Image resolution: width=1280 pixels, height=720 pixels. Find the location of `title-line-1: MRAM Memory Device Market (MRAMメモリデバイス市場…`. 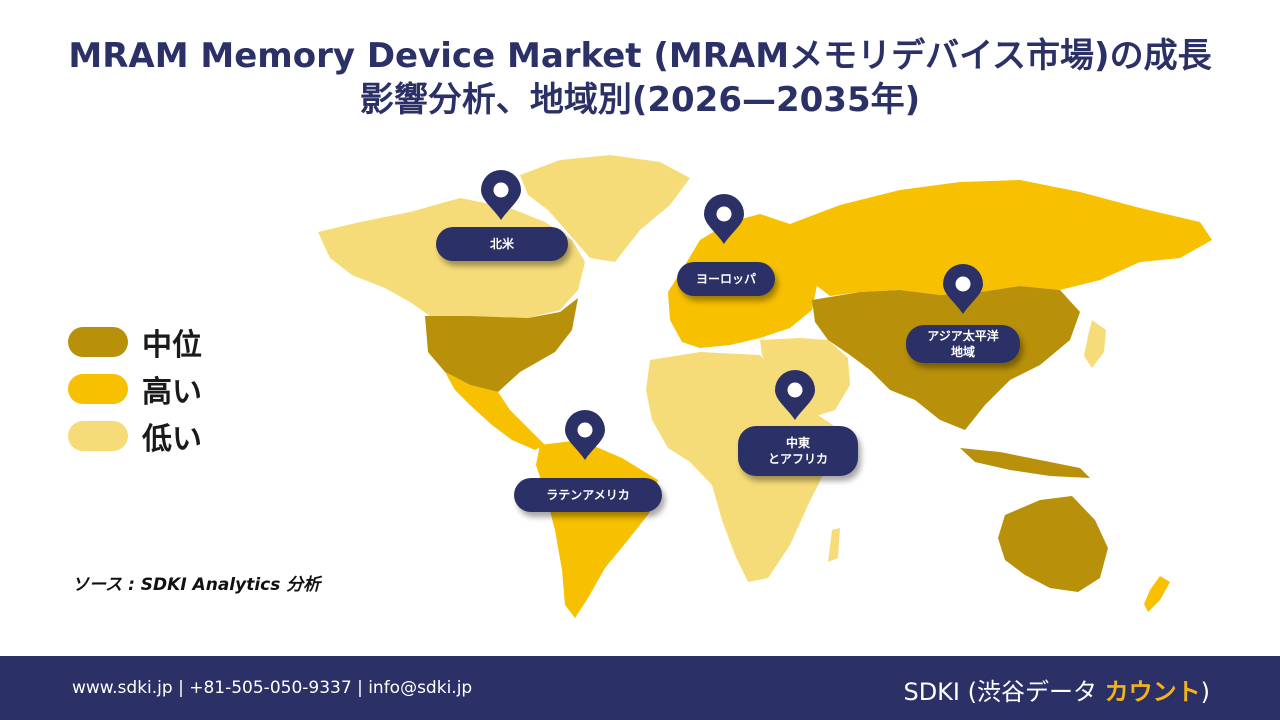

title-line-1: MRAM Memory Device Market (MRAMメモリデバイス市場… is located at coordinates (640, 56).